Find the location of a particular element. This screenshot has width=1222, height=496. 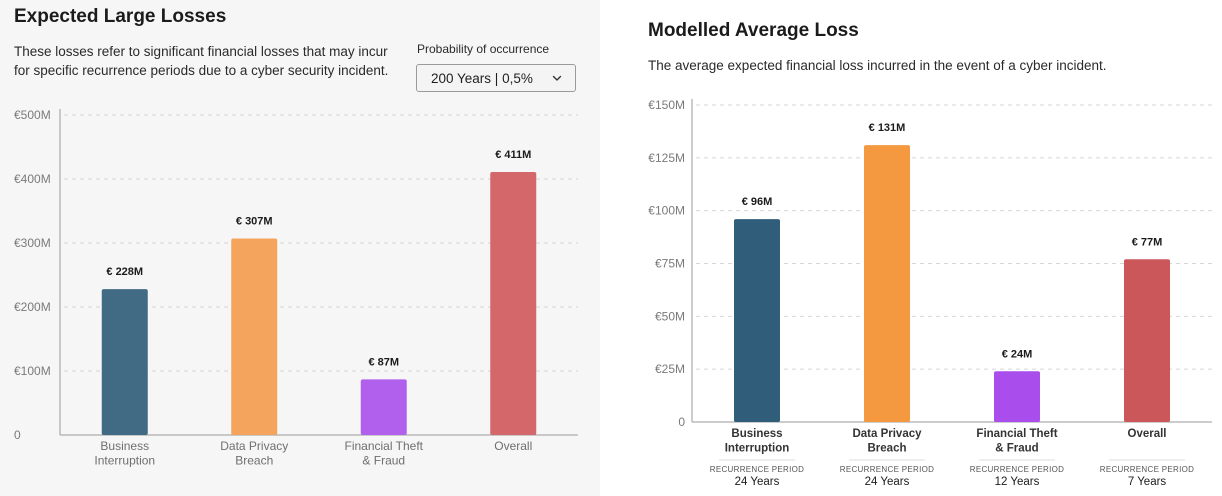

data-label: € 307M is located at coordinates (254, 222).